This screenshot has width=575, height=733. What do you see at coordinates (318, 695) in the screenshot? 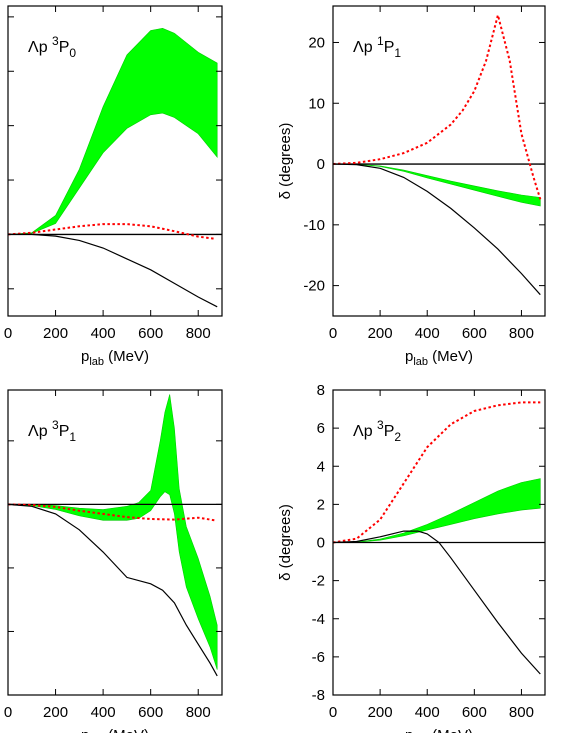
I see `y-tick-label: -8` at bounding box center [318, 695].